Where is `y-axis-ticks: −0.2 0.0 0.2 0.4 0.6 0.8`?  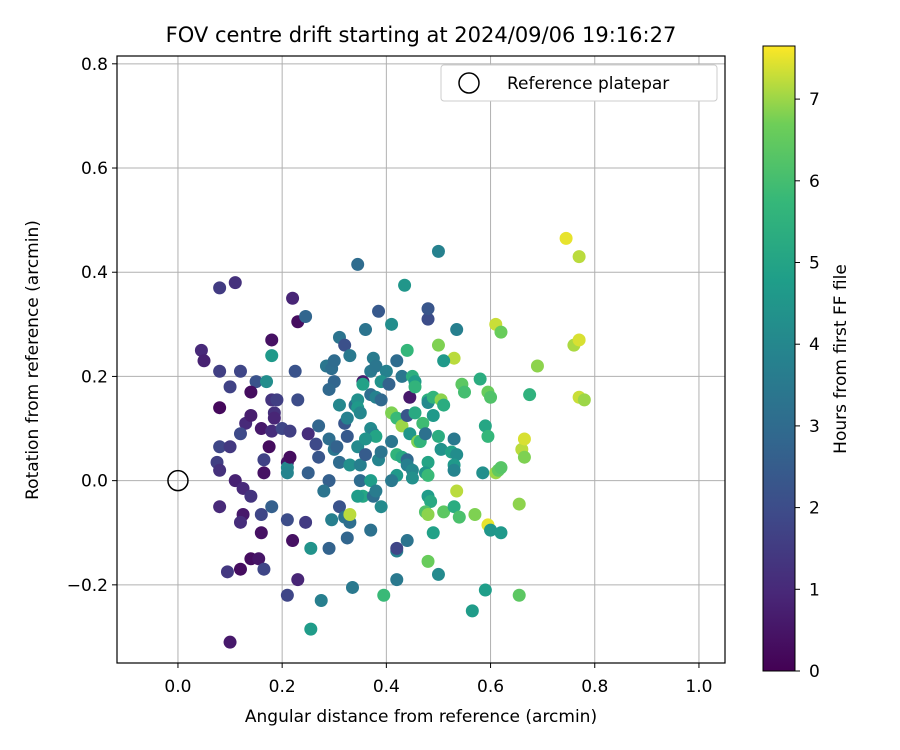
y-axis-ticks: −0.2 0.0 0.2 0.4 0.6 0.8 is located at coordinates (92, 325).